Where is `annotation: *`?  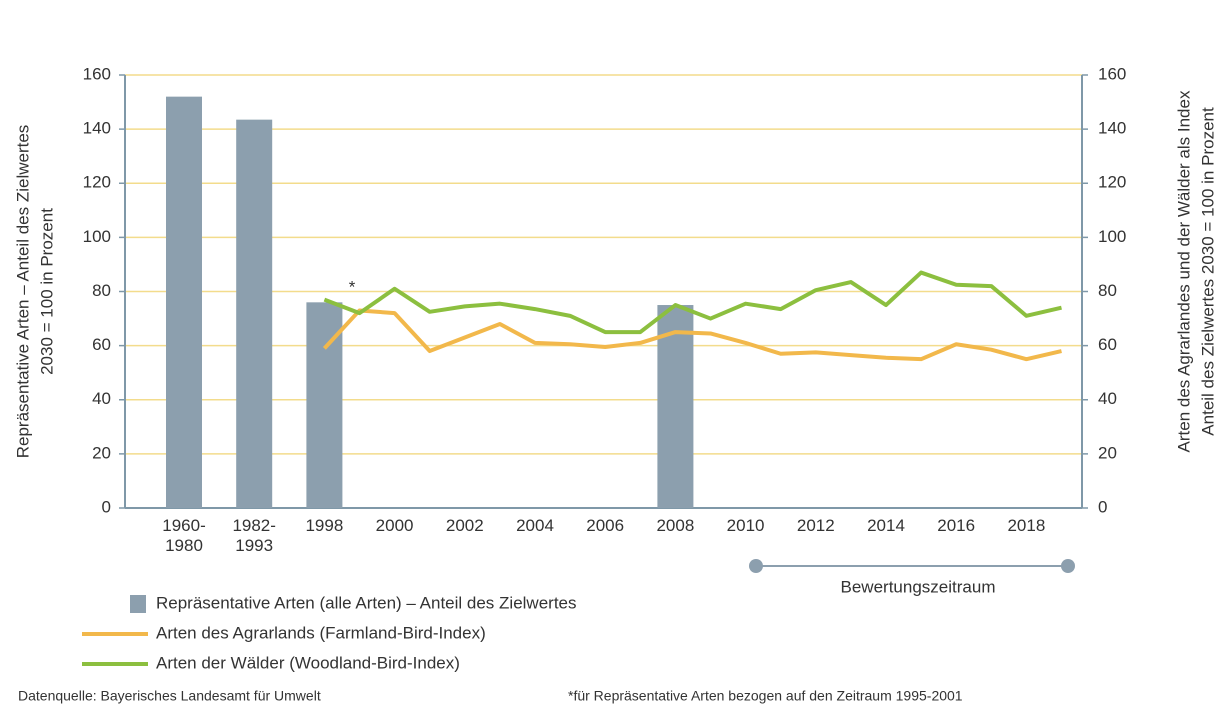
annotation: * is located at coordinates (352, 286).